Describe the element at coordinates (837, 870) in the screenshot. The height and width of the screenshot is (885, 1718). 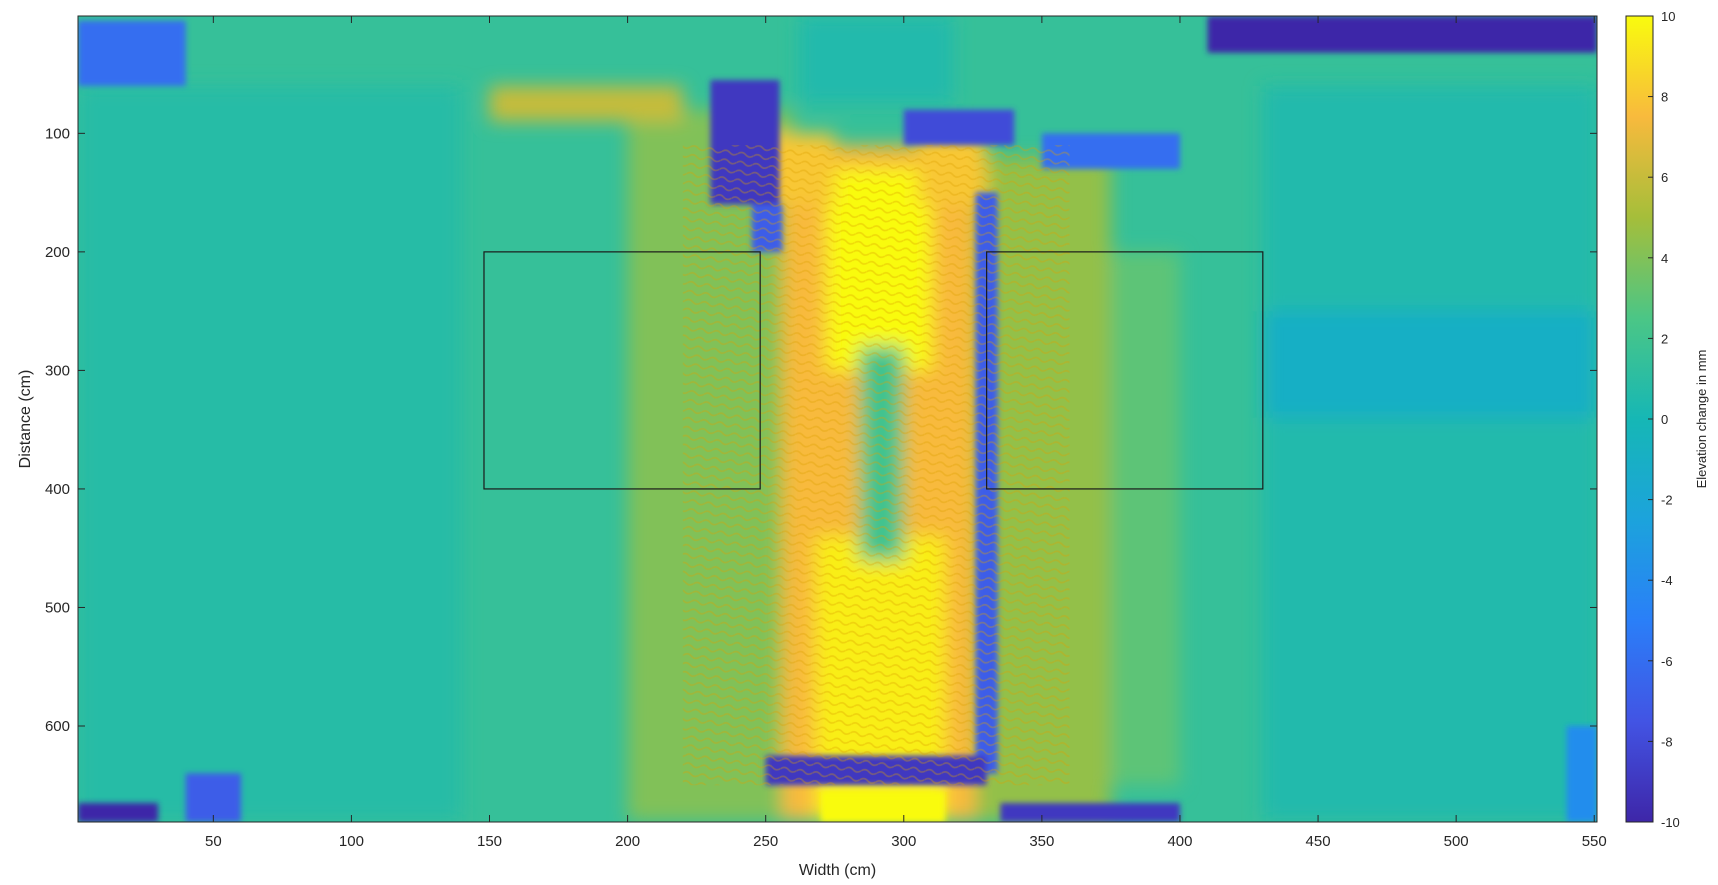
I see `x-axis-label: Width (cm)` at that location.